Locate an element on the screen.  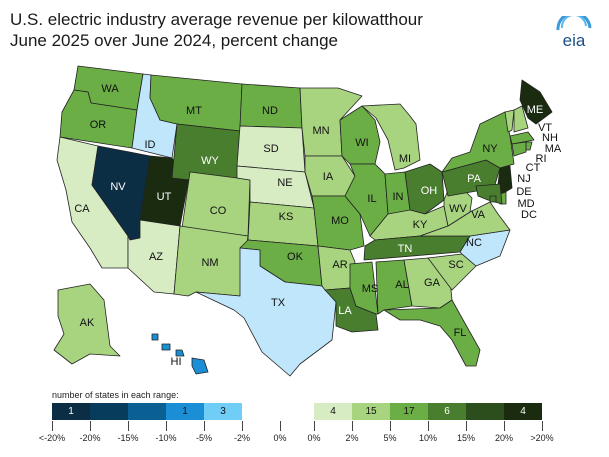
state-label-ak: AK is located at coordinates (87, 323).